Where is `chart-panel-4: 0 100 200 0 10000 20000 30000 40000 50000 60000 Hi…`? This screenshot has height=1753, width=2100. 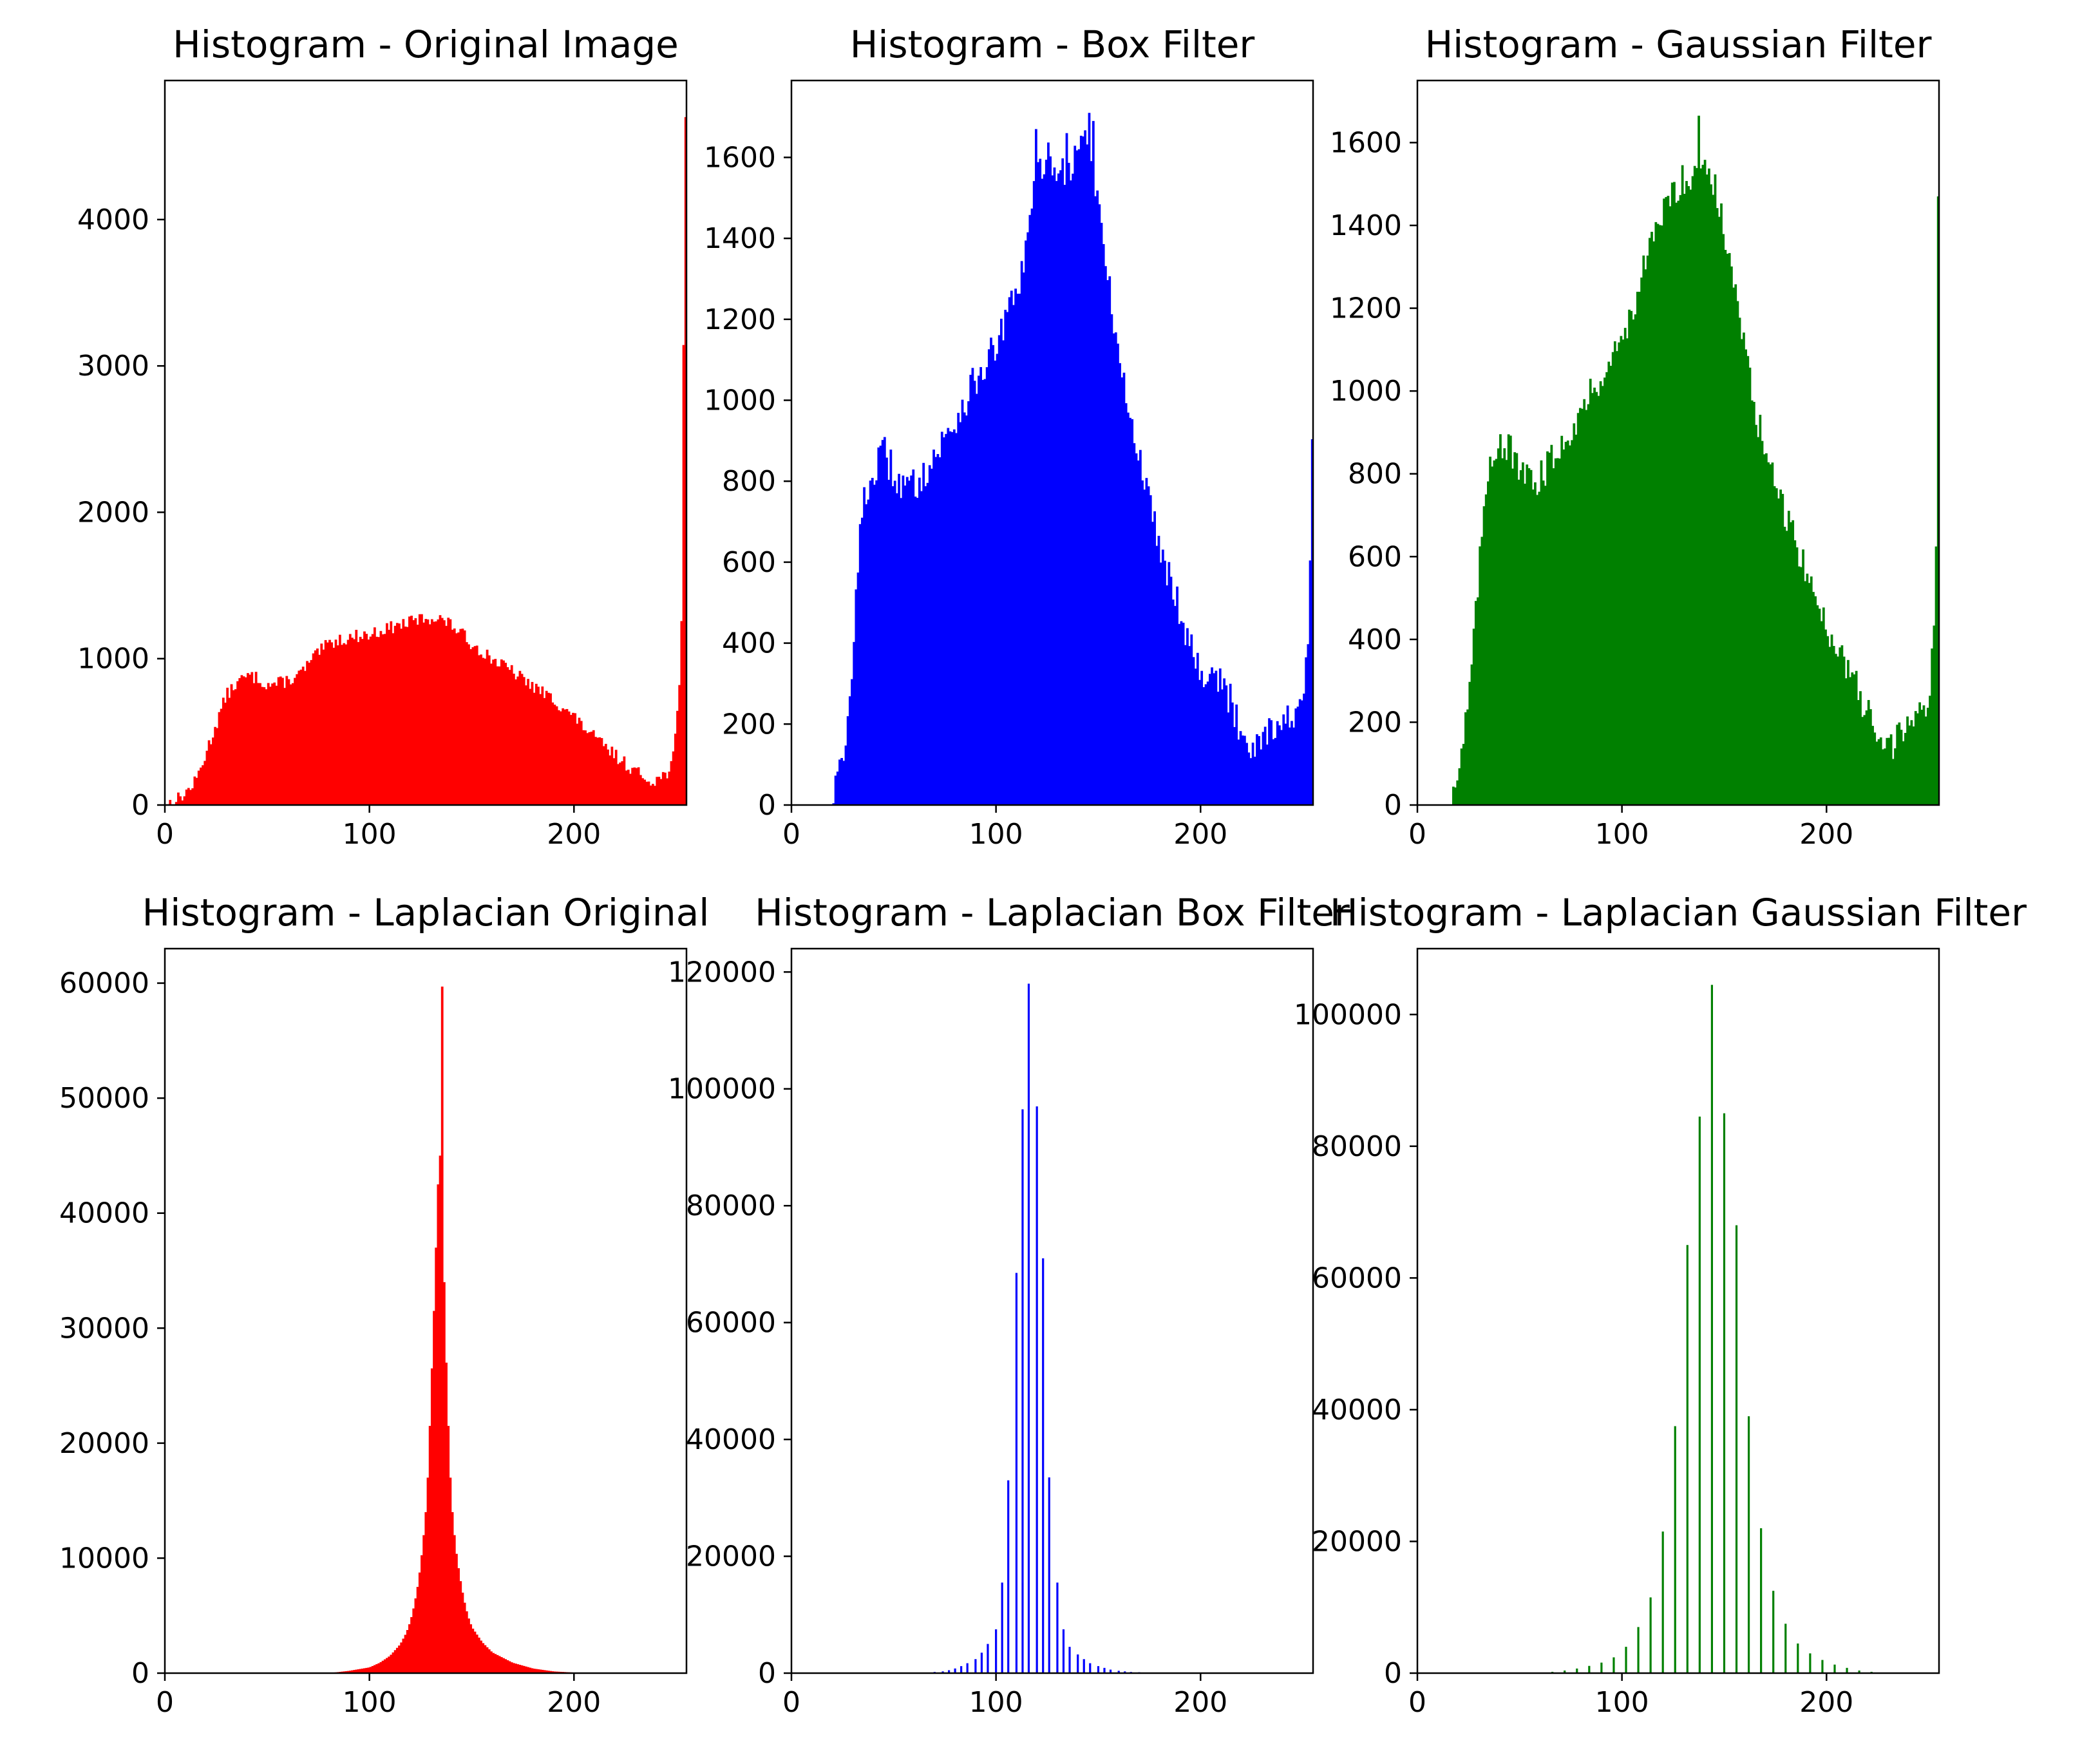
chart-panel-4: 0 100 200 0 10000 20000 30000 40000 50000 60000 Hi… is located at coordinates (384, 1305).